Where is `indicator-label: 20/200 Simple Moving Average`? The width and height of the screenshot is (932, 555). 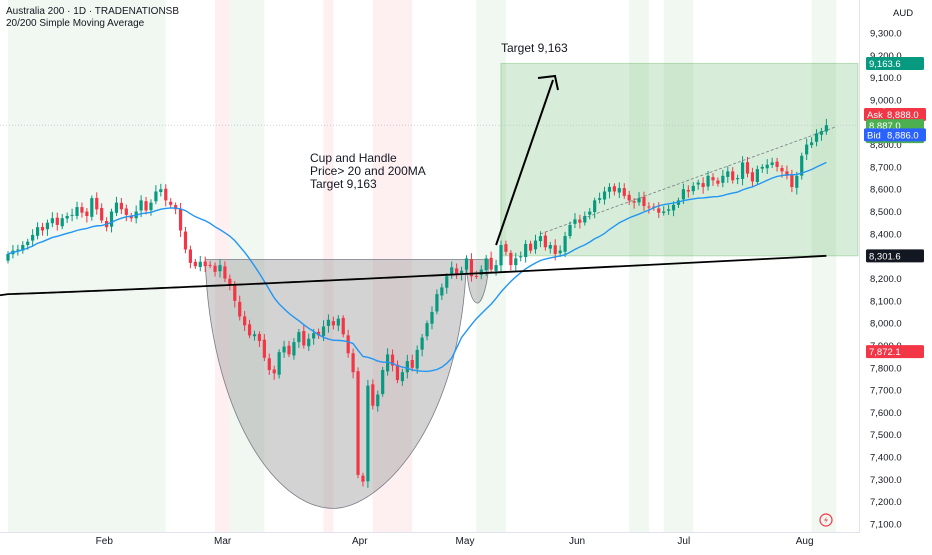 indicator-label: 20/200 Simple Moving Average is located at coordinates (75, 23).